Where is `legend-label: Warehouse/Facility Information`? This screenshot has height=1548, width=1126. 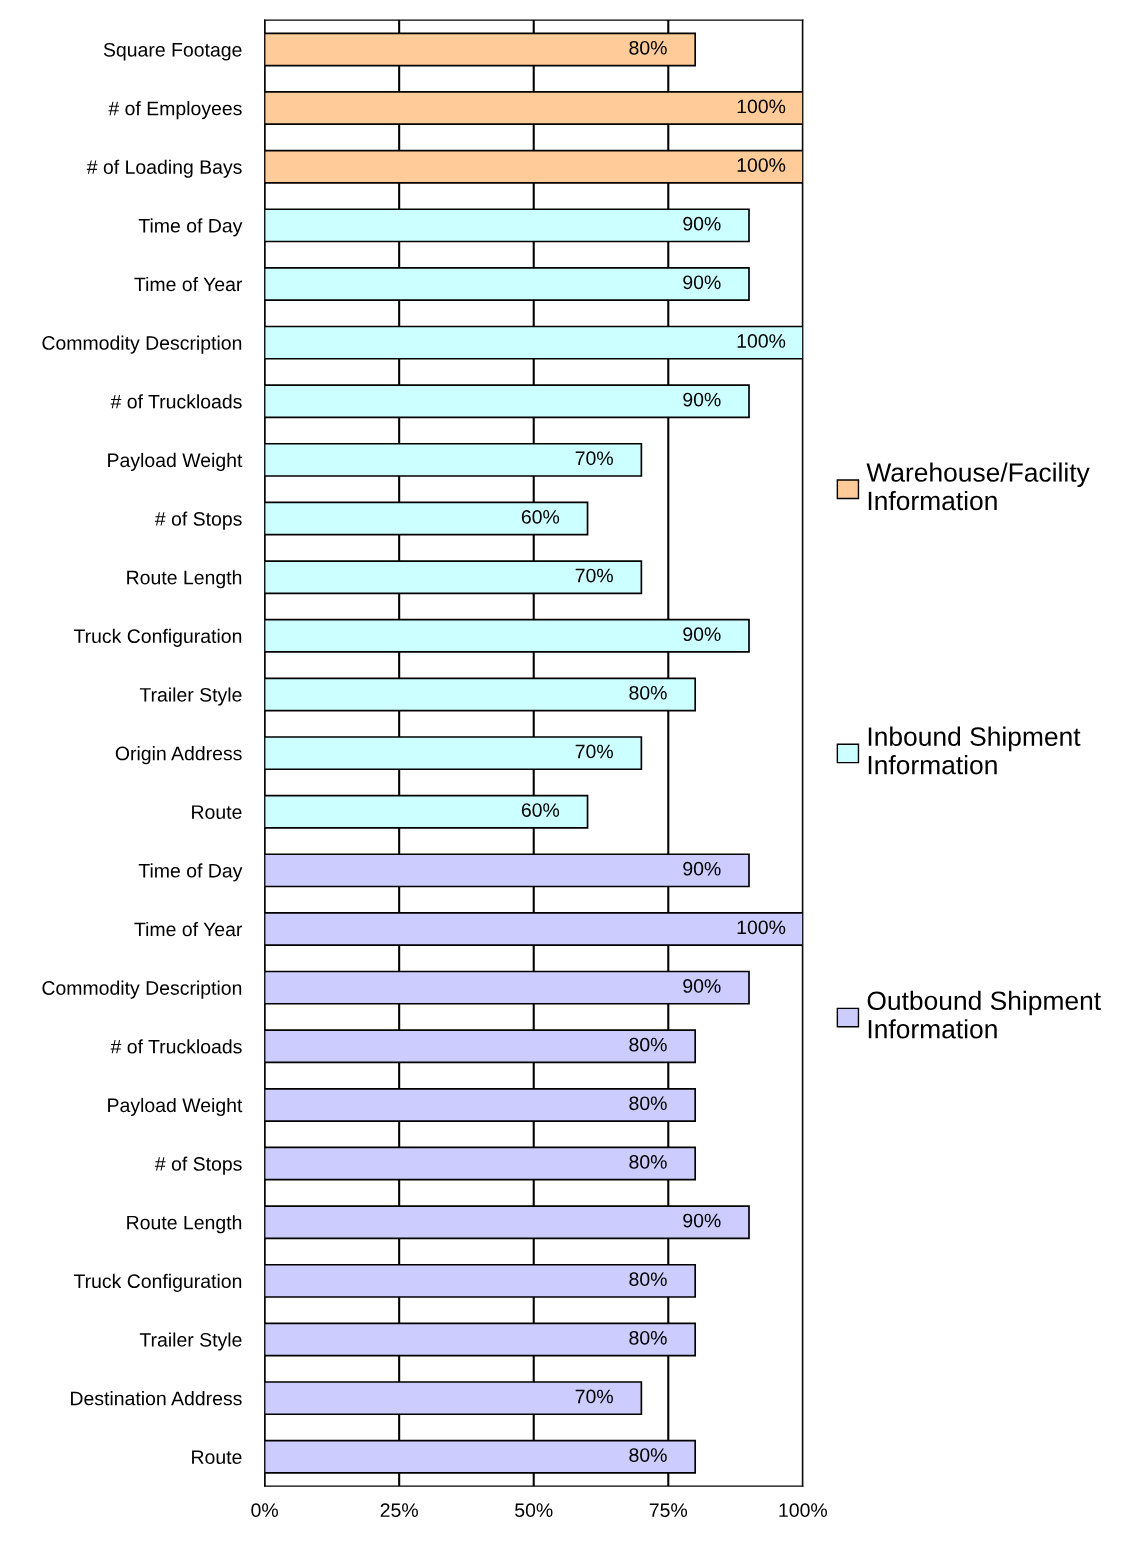 legend-label: Warehouse/Facility Information is located at coordinates (978, 486).